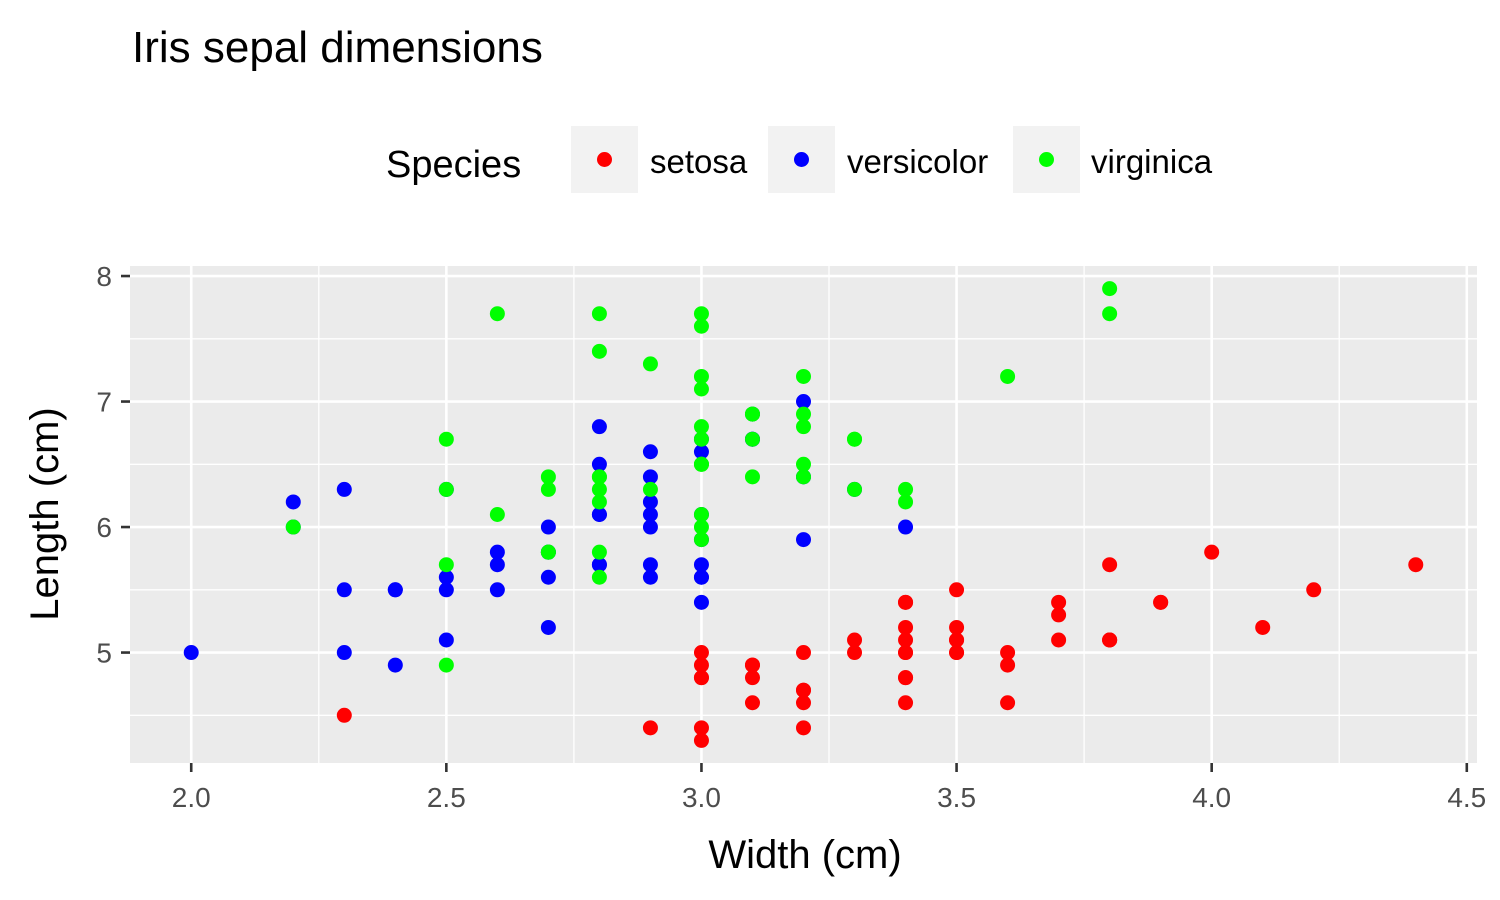 The width and height of the screenshot is (1500, 900). Describe the element at coordinates (104, 653) in the screenshot. I see `y-tick-label: 5` at that location.